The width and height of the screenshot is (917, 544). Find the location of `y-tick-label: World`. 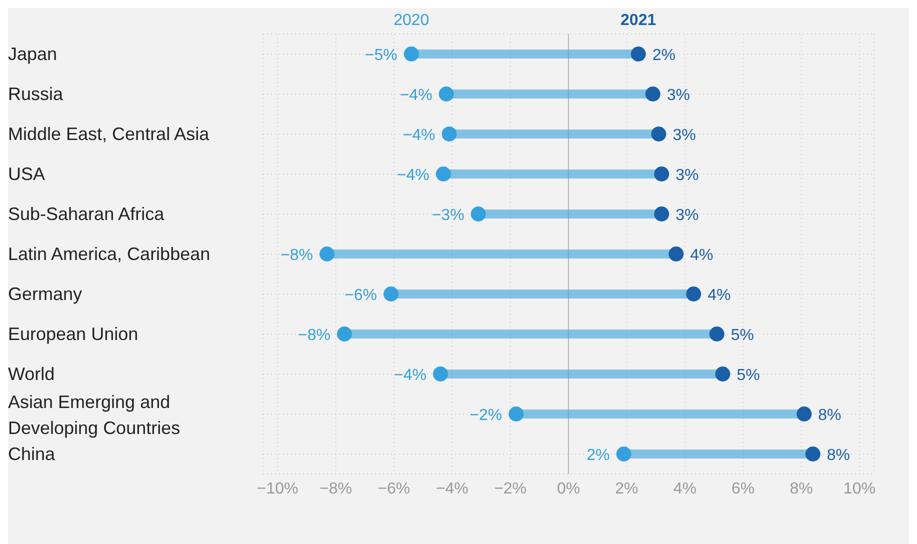

y-tick-label: World is located at coordinates (31, 374).